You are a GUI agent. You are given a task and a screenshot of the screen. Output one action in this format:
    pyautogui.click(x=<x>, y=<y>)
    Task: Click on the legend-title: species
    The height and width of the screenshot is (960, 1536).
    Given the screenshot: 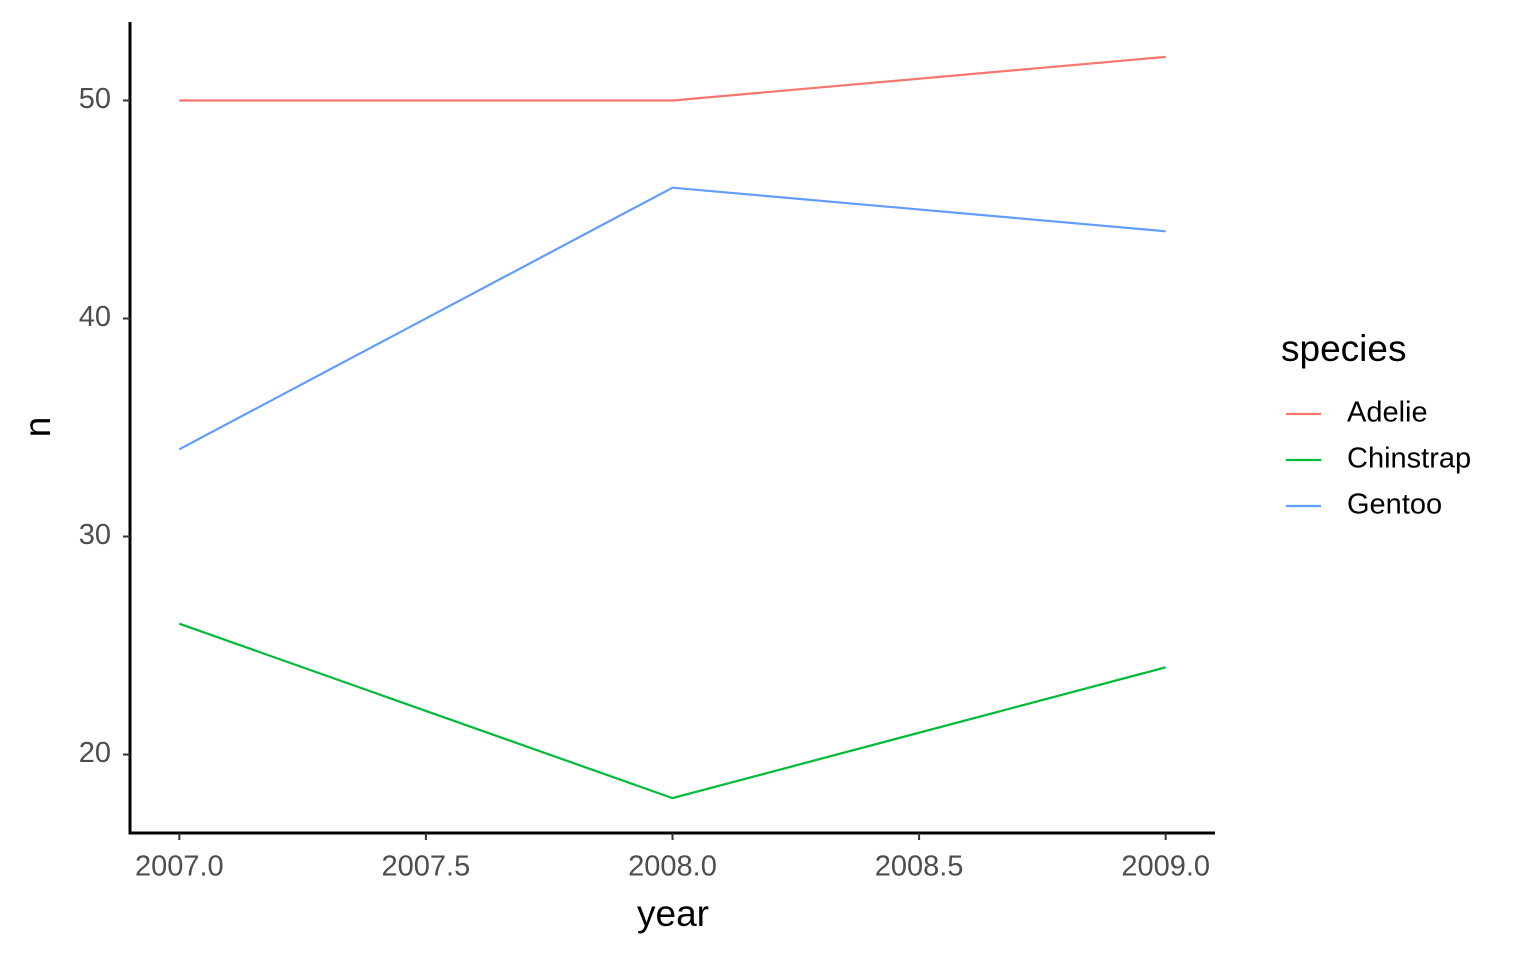 What is the action you would take?
    pyautogui.click(x=1343, y=348)
    